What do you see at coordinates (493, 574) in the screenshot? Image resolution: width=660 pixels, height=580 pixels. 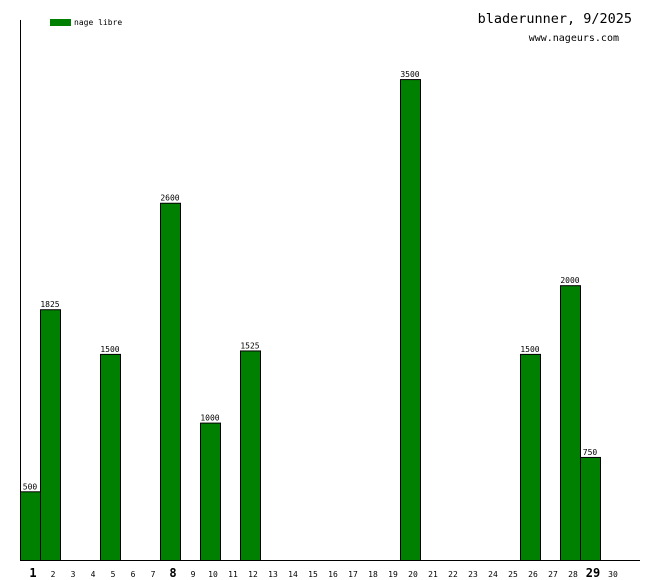 I see `x-tick-label: 24` at bounding box center [493, 574].